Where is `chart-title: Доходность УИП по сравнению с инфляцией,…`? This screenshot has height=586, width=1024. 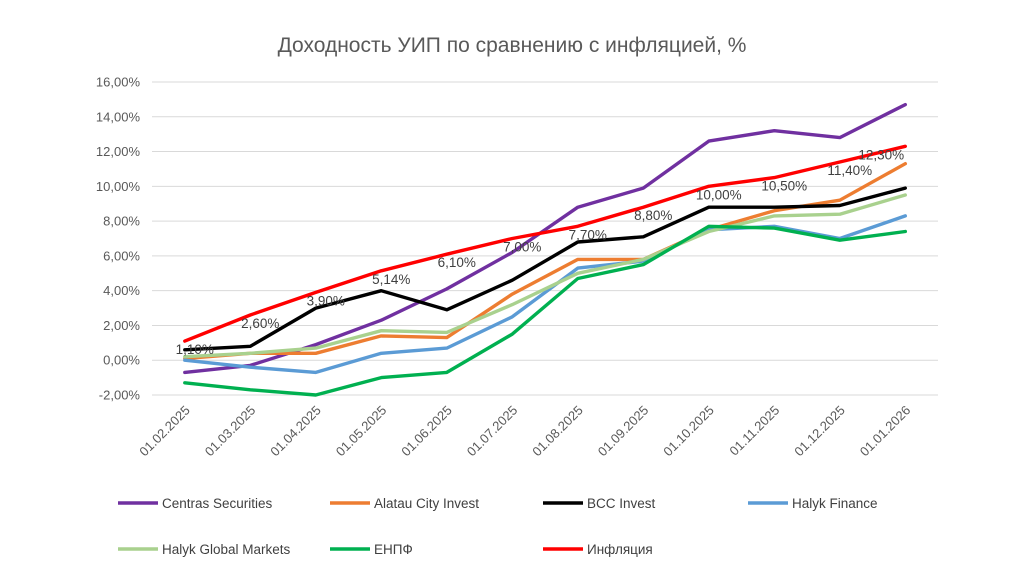
chart-title: Доходность УИП по сравнению с инфляцией,… is located at coordinates (512, 45).